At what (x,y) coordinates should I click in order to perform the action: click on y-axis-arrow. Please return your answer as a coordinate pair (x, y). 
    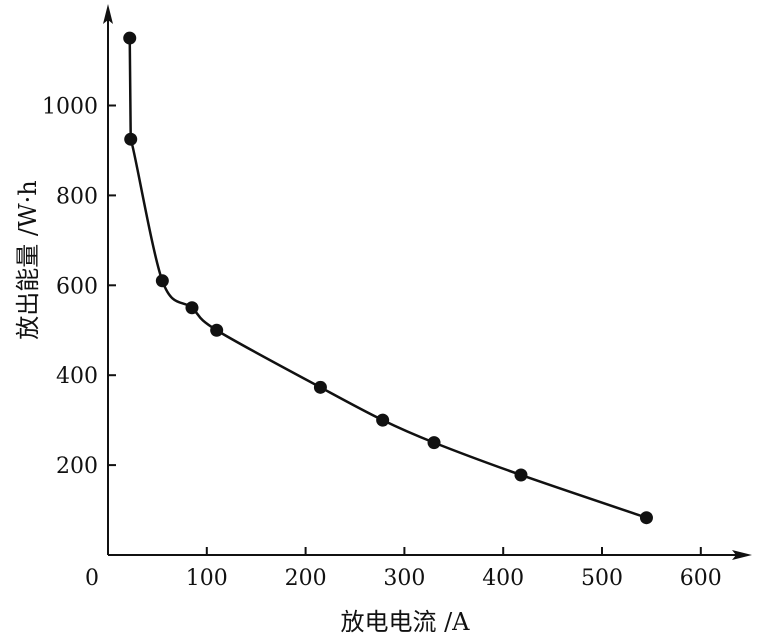
    Looking at the image, I should click on (108, 14).